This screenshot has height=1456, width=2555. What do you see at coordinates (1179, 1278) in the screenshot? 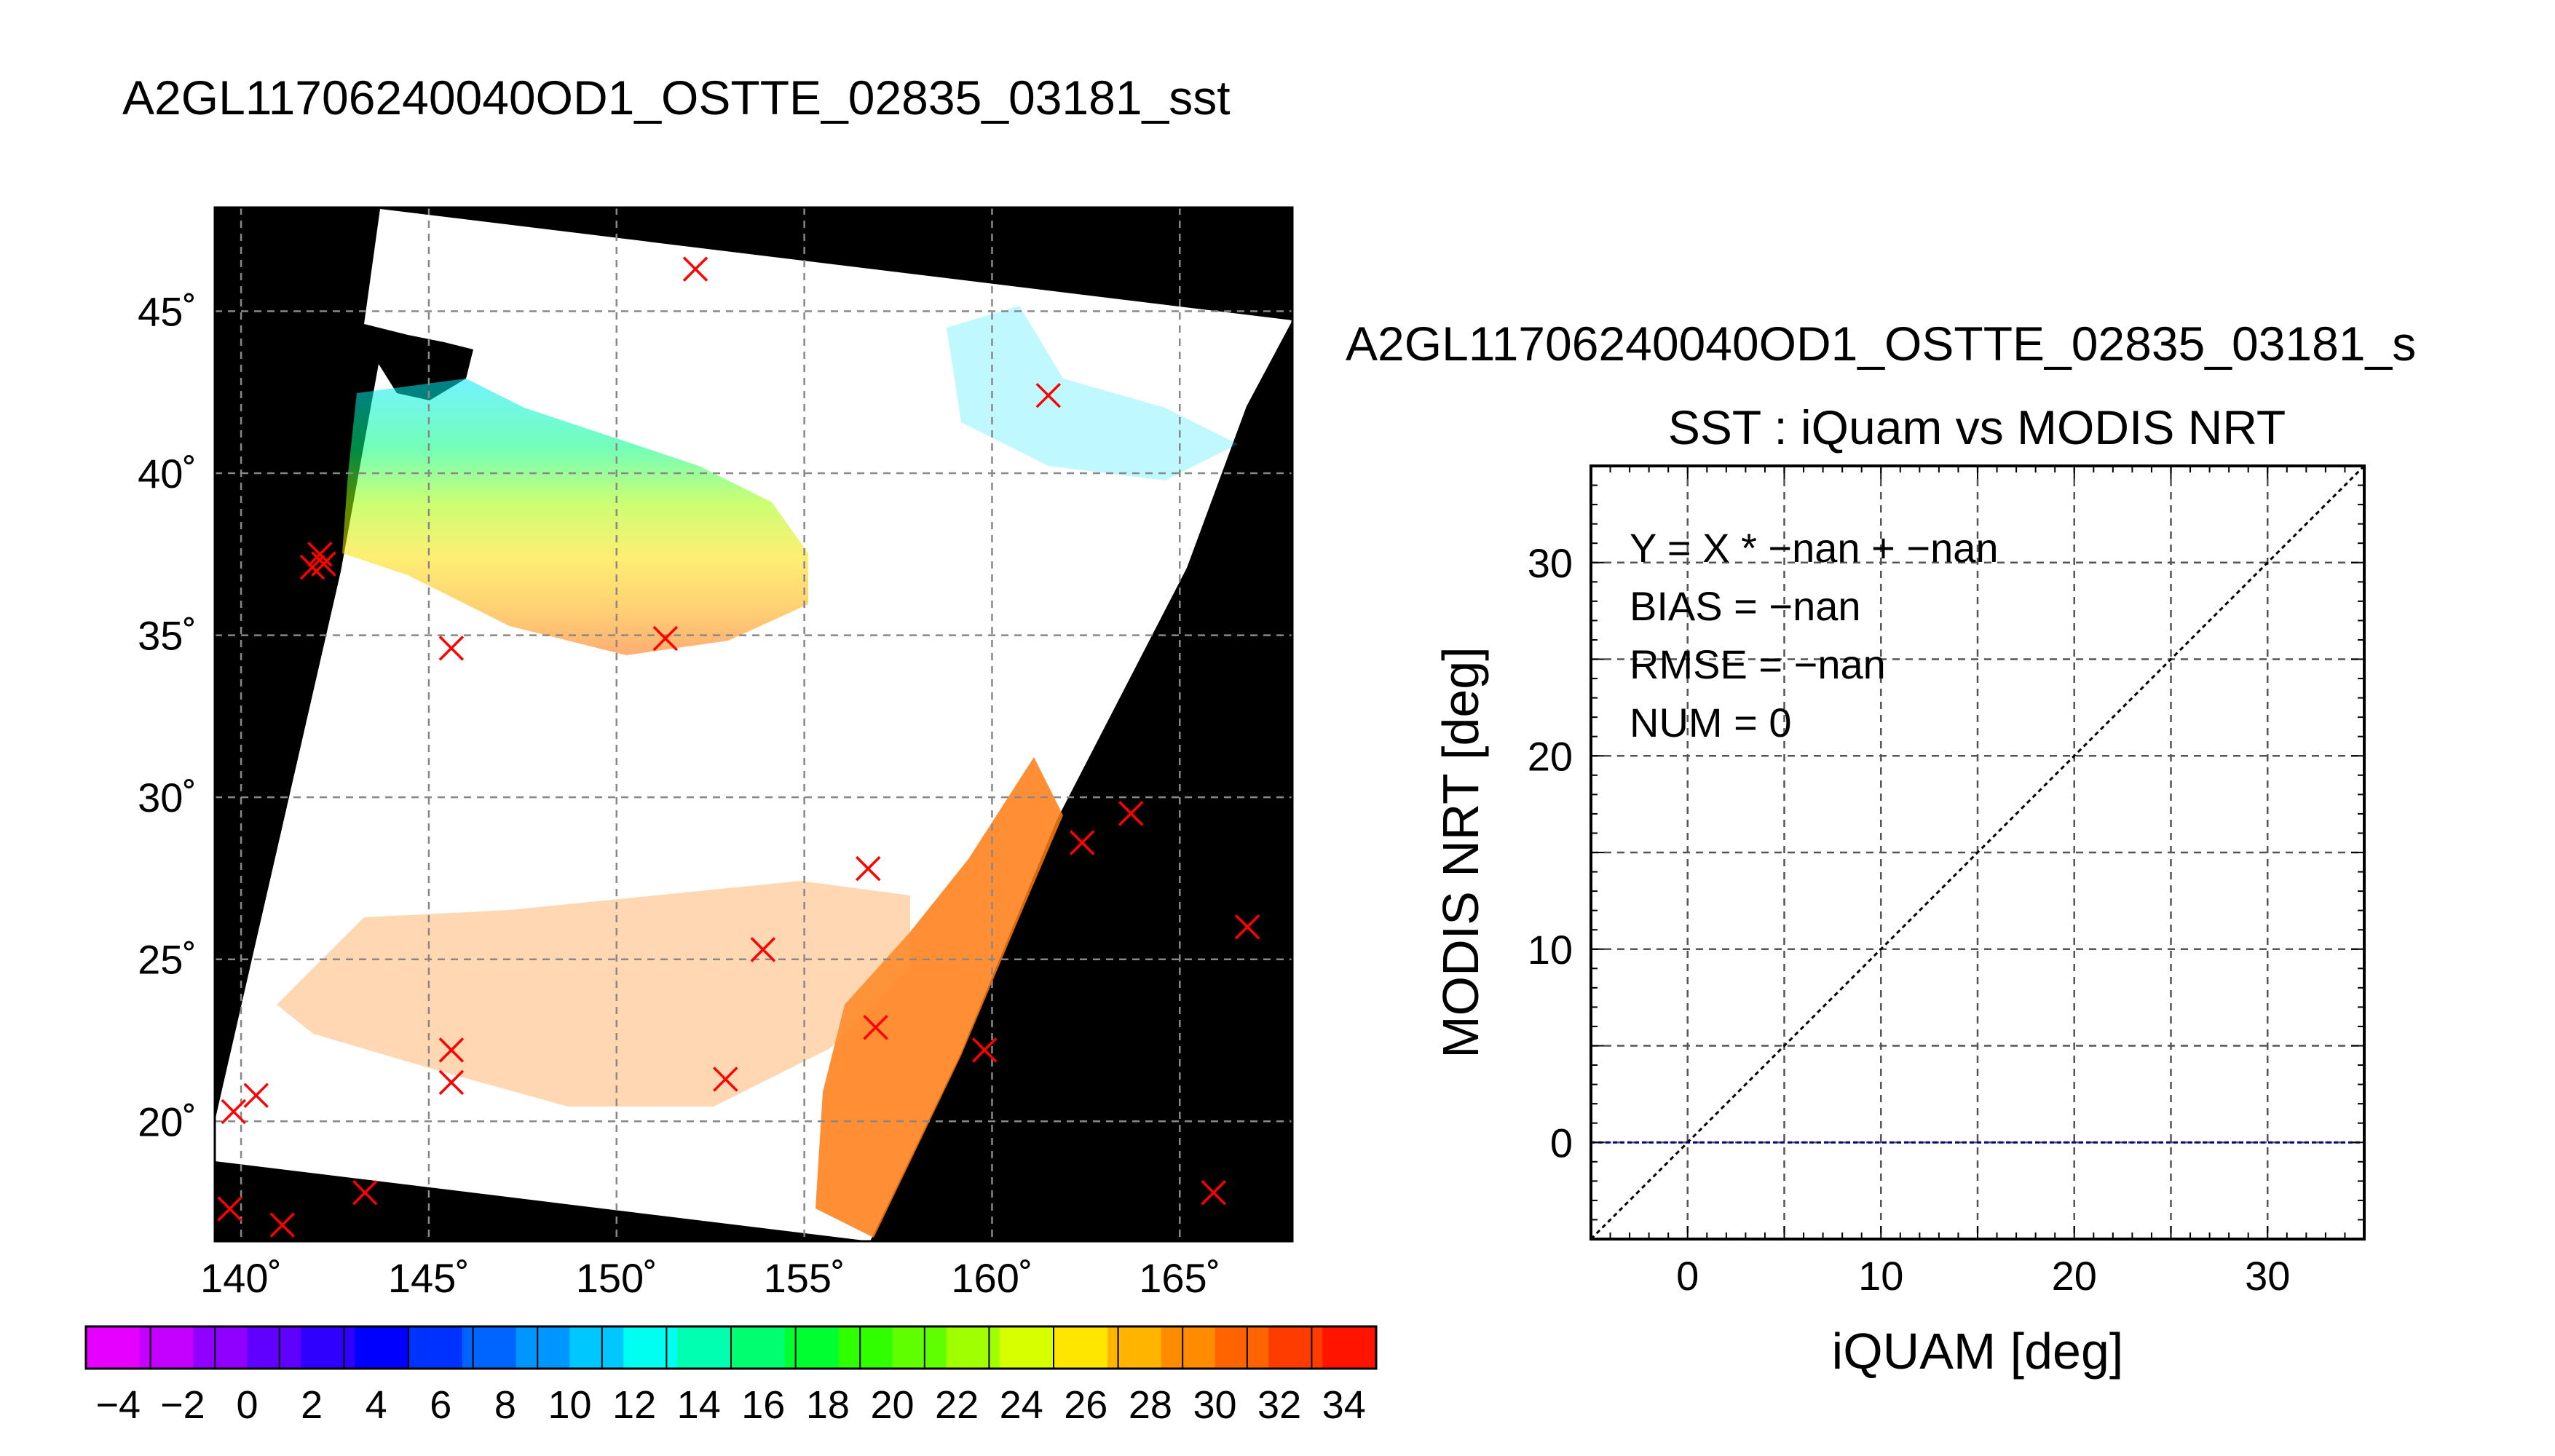
I see `map-x-tick-label: 165˚` at bounding box center [1179, 1278].